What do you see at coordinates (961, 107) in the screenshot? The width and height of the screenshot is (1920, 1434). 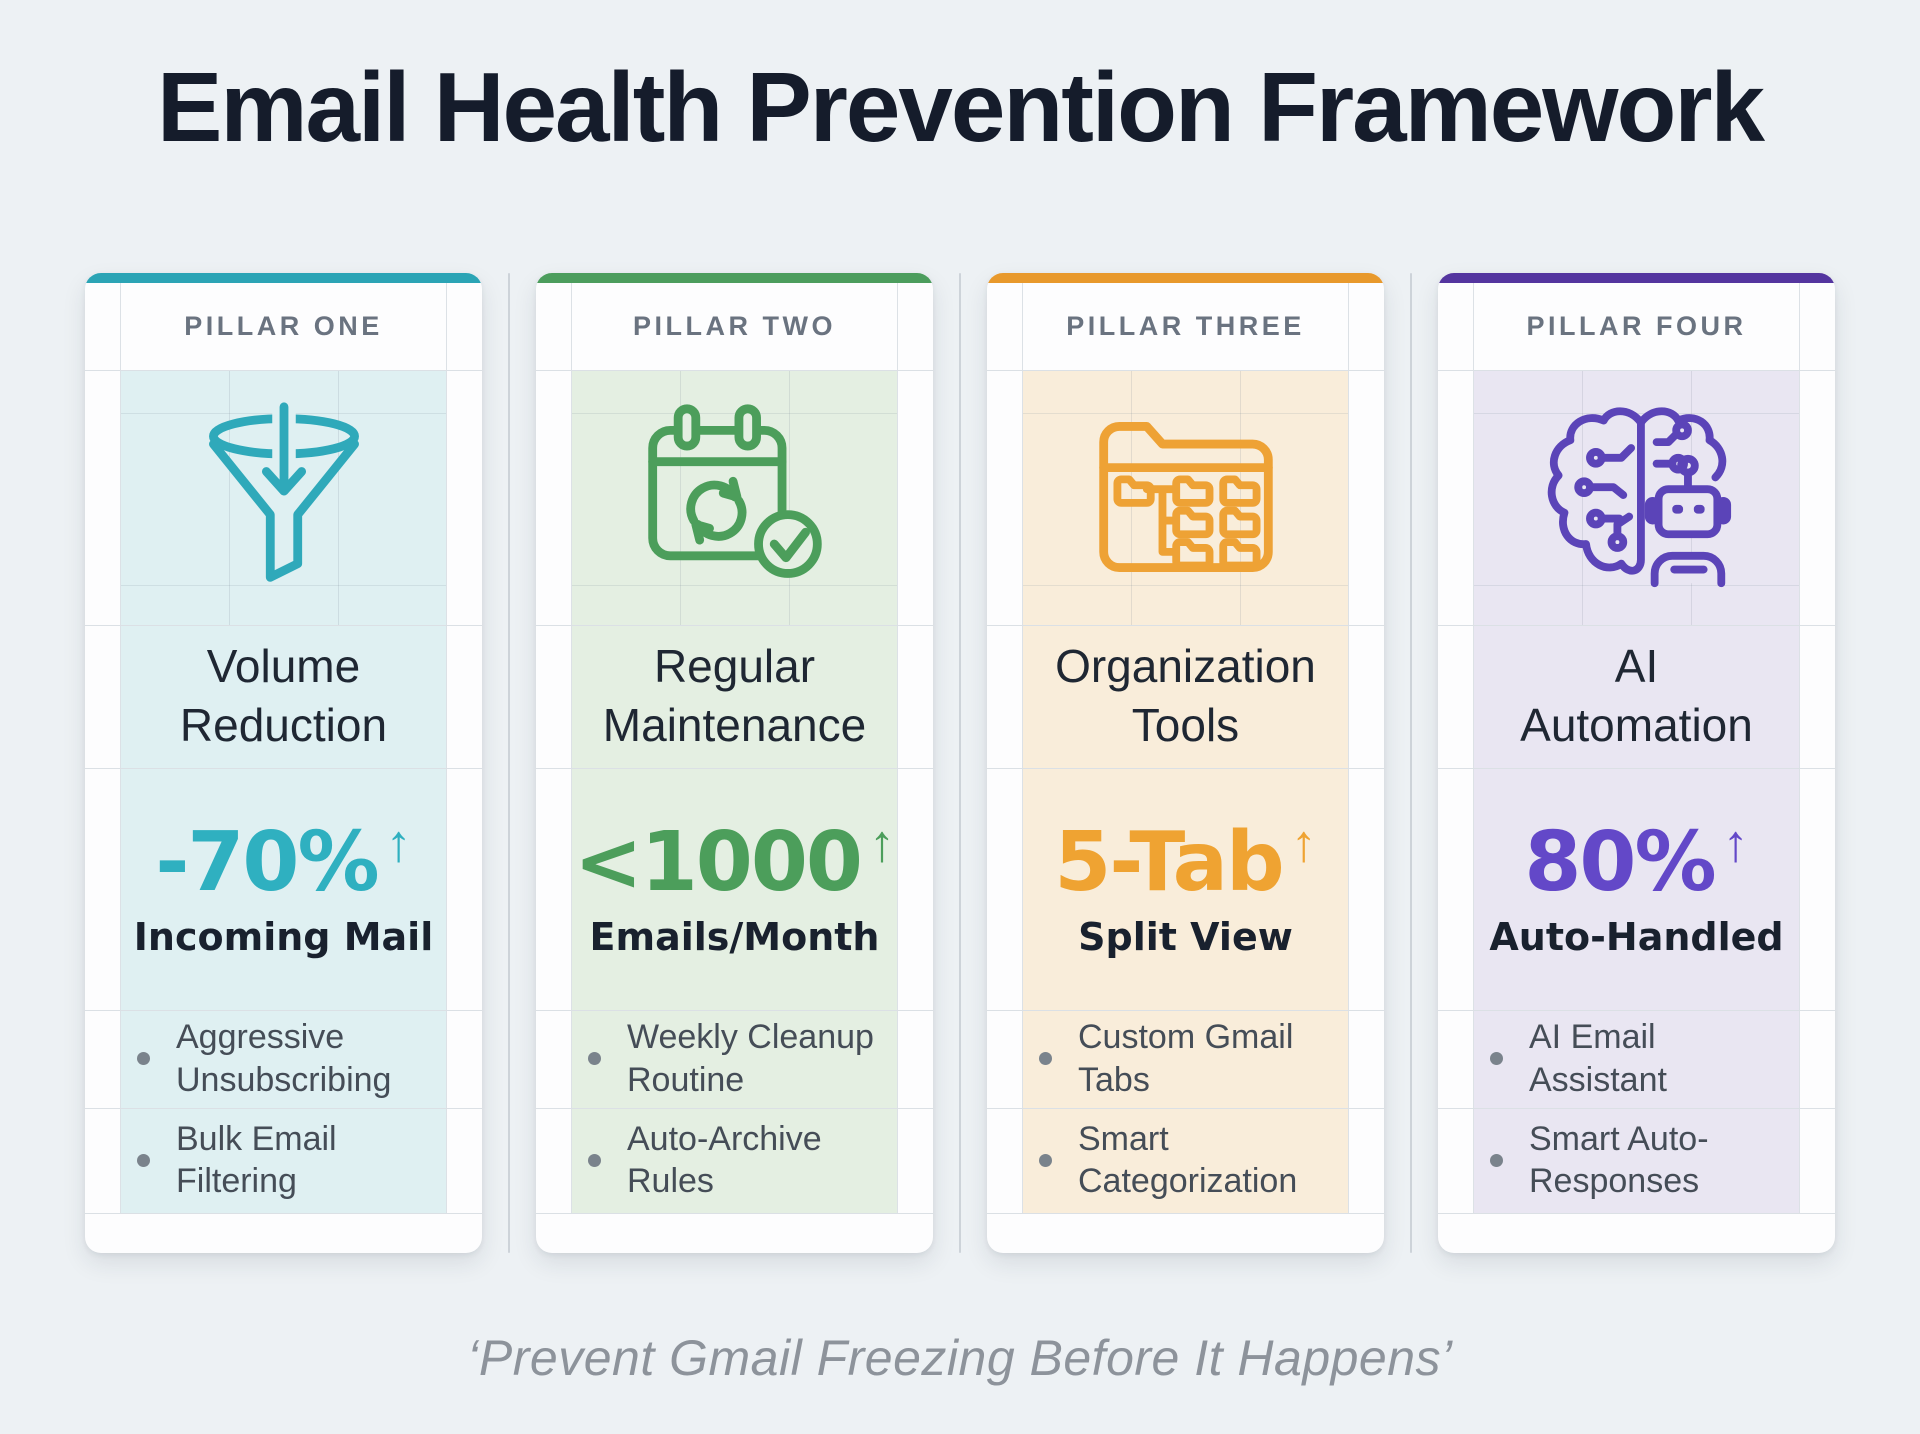 I see `page-title: Email Health Prevention Framework` at bounding box center [961, 107].